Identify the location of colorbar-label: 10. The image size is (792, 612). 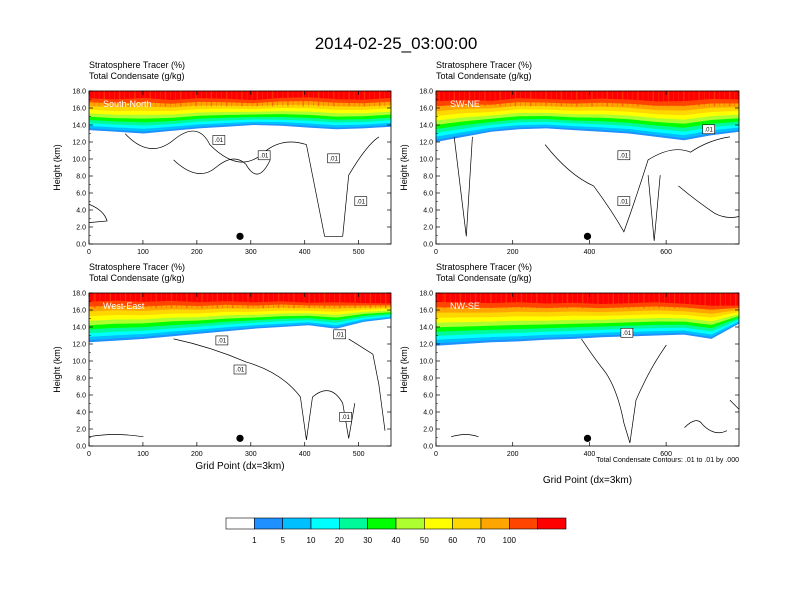
(311, 540).